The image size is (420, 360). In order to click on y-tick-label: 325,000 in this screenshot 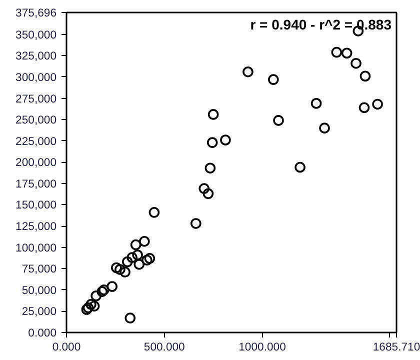, I will do `click(36, 56)`.